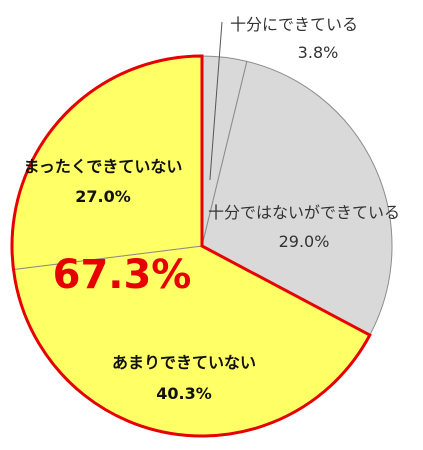 This screenshot has height=450, width=423. What do you see at coordinates (304, 212) in the screenshot?
I see `slice-label-name-1: 十分ではないができている` at bounding box center [304, 212].